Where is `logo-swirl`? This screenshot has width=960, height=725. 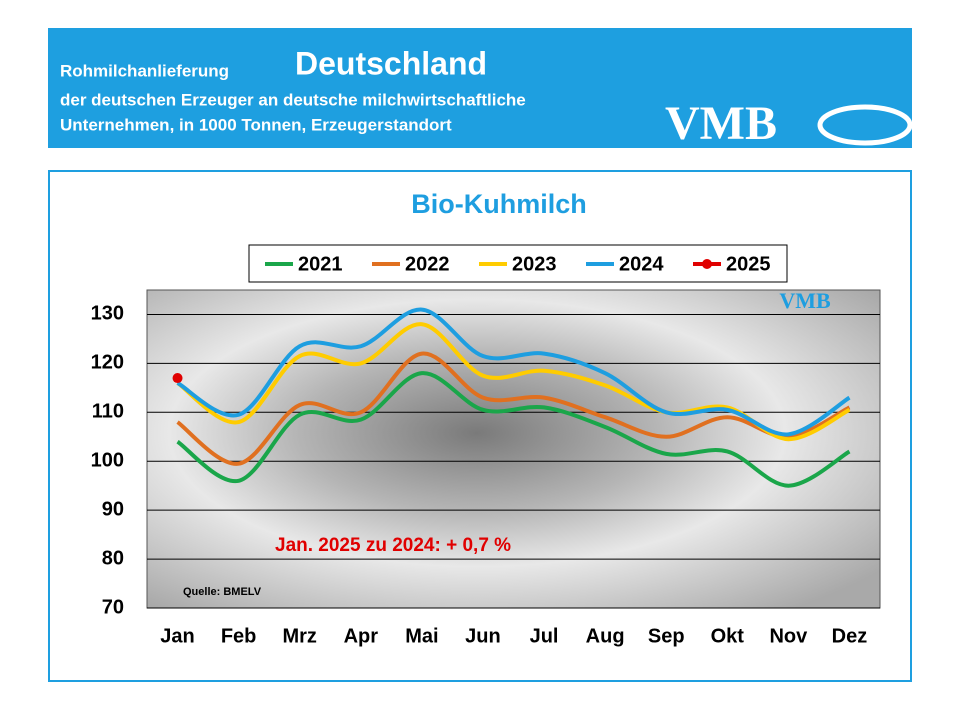 logo-swirl is located at coordinates (865, 125).